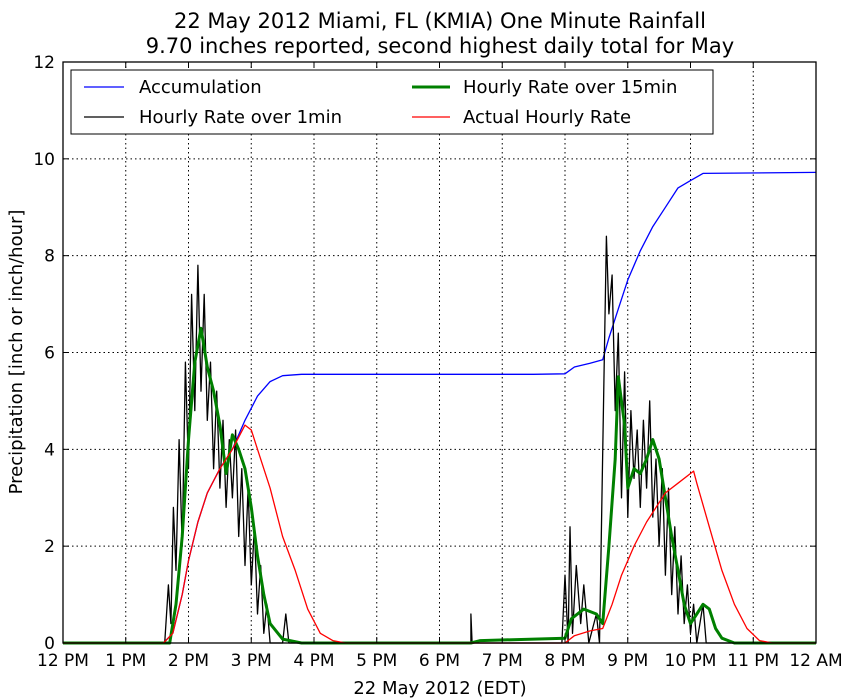 The height and width of the screenshot is (700, 854). I want to click on x-tick-label: 2 PM, so click(188, 661).